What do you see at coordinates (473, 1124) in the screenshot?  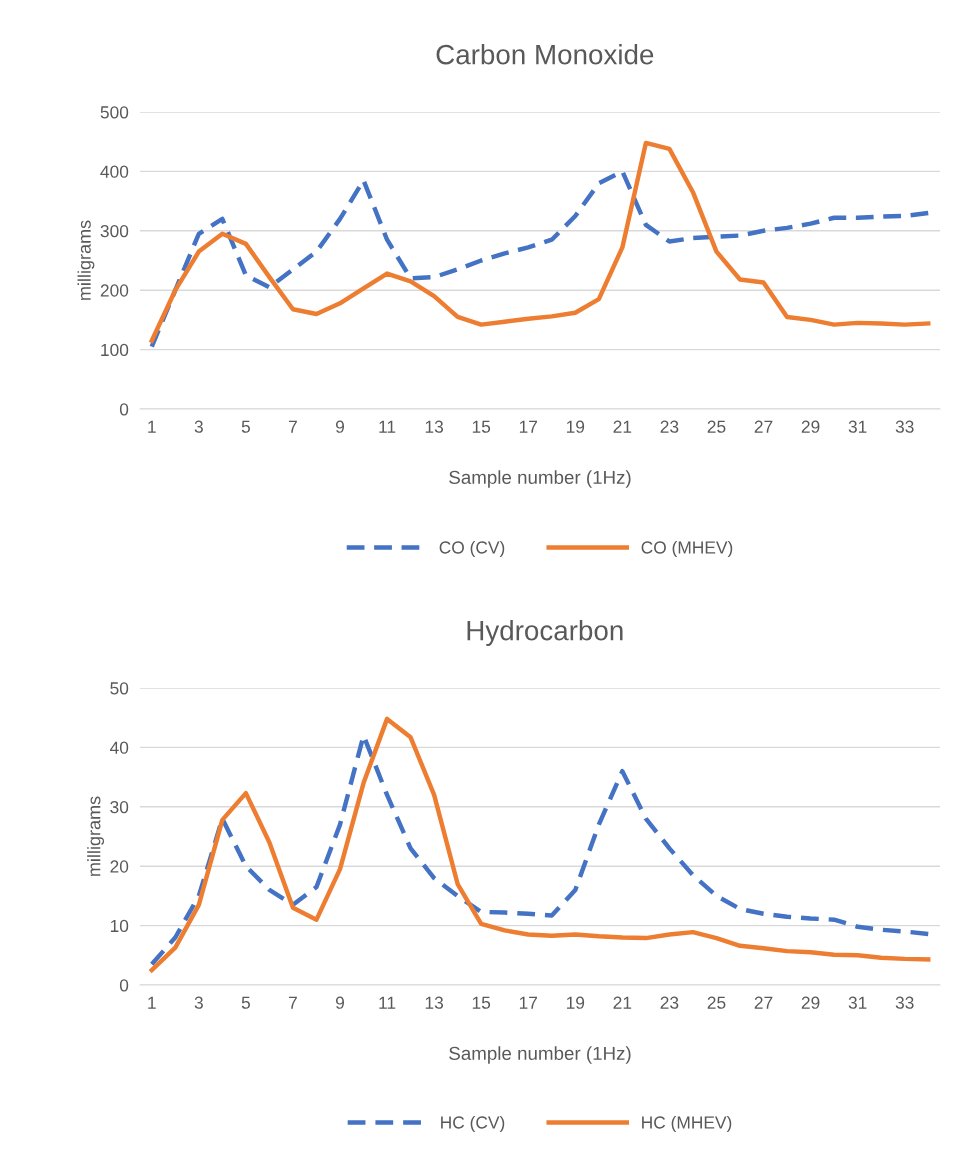 I see `legend-label: HC (CV)` at bounding box center [473, 1124].